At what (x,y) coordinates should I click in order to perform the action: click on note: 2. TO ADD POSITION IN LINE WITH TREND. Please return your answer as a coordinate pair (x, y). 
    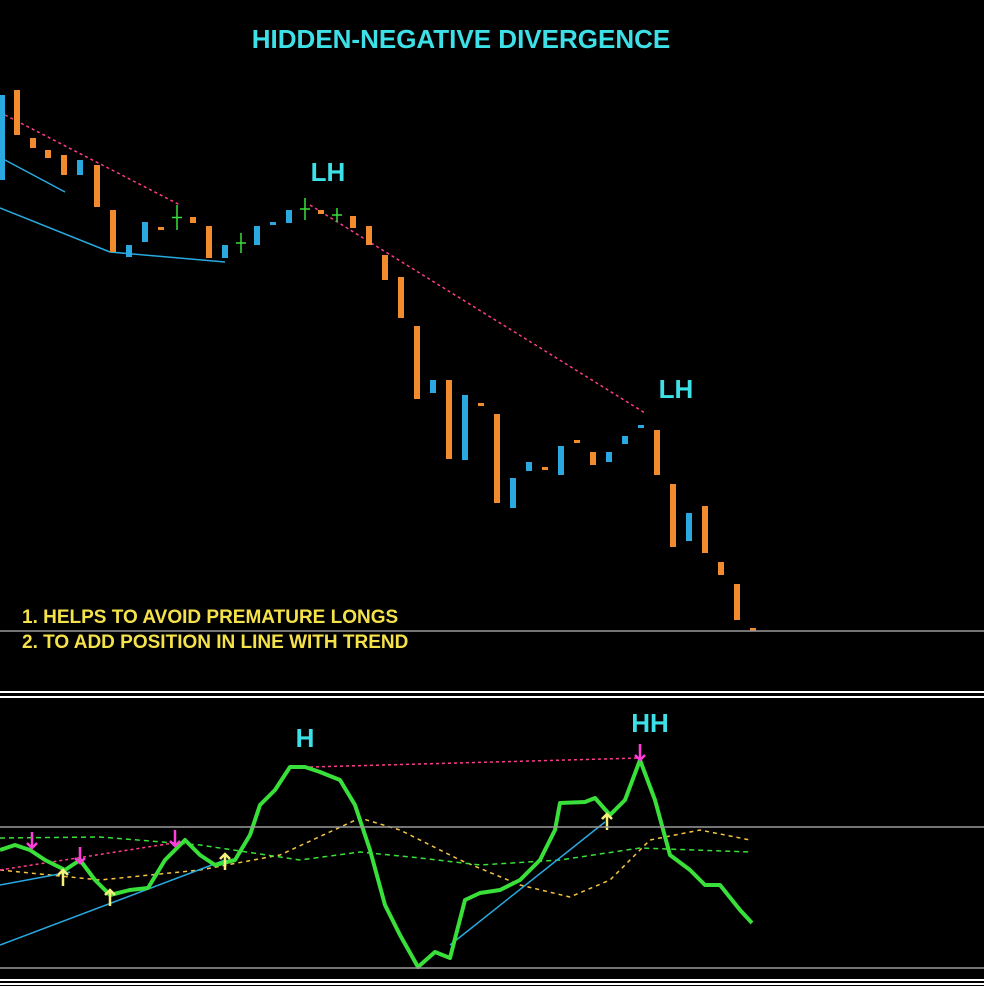
    Looking at the image, I should click on (215, 642).